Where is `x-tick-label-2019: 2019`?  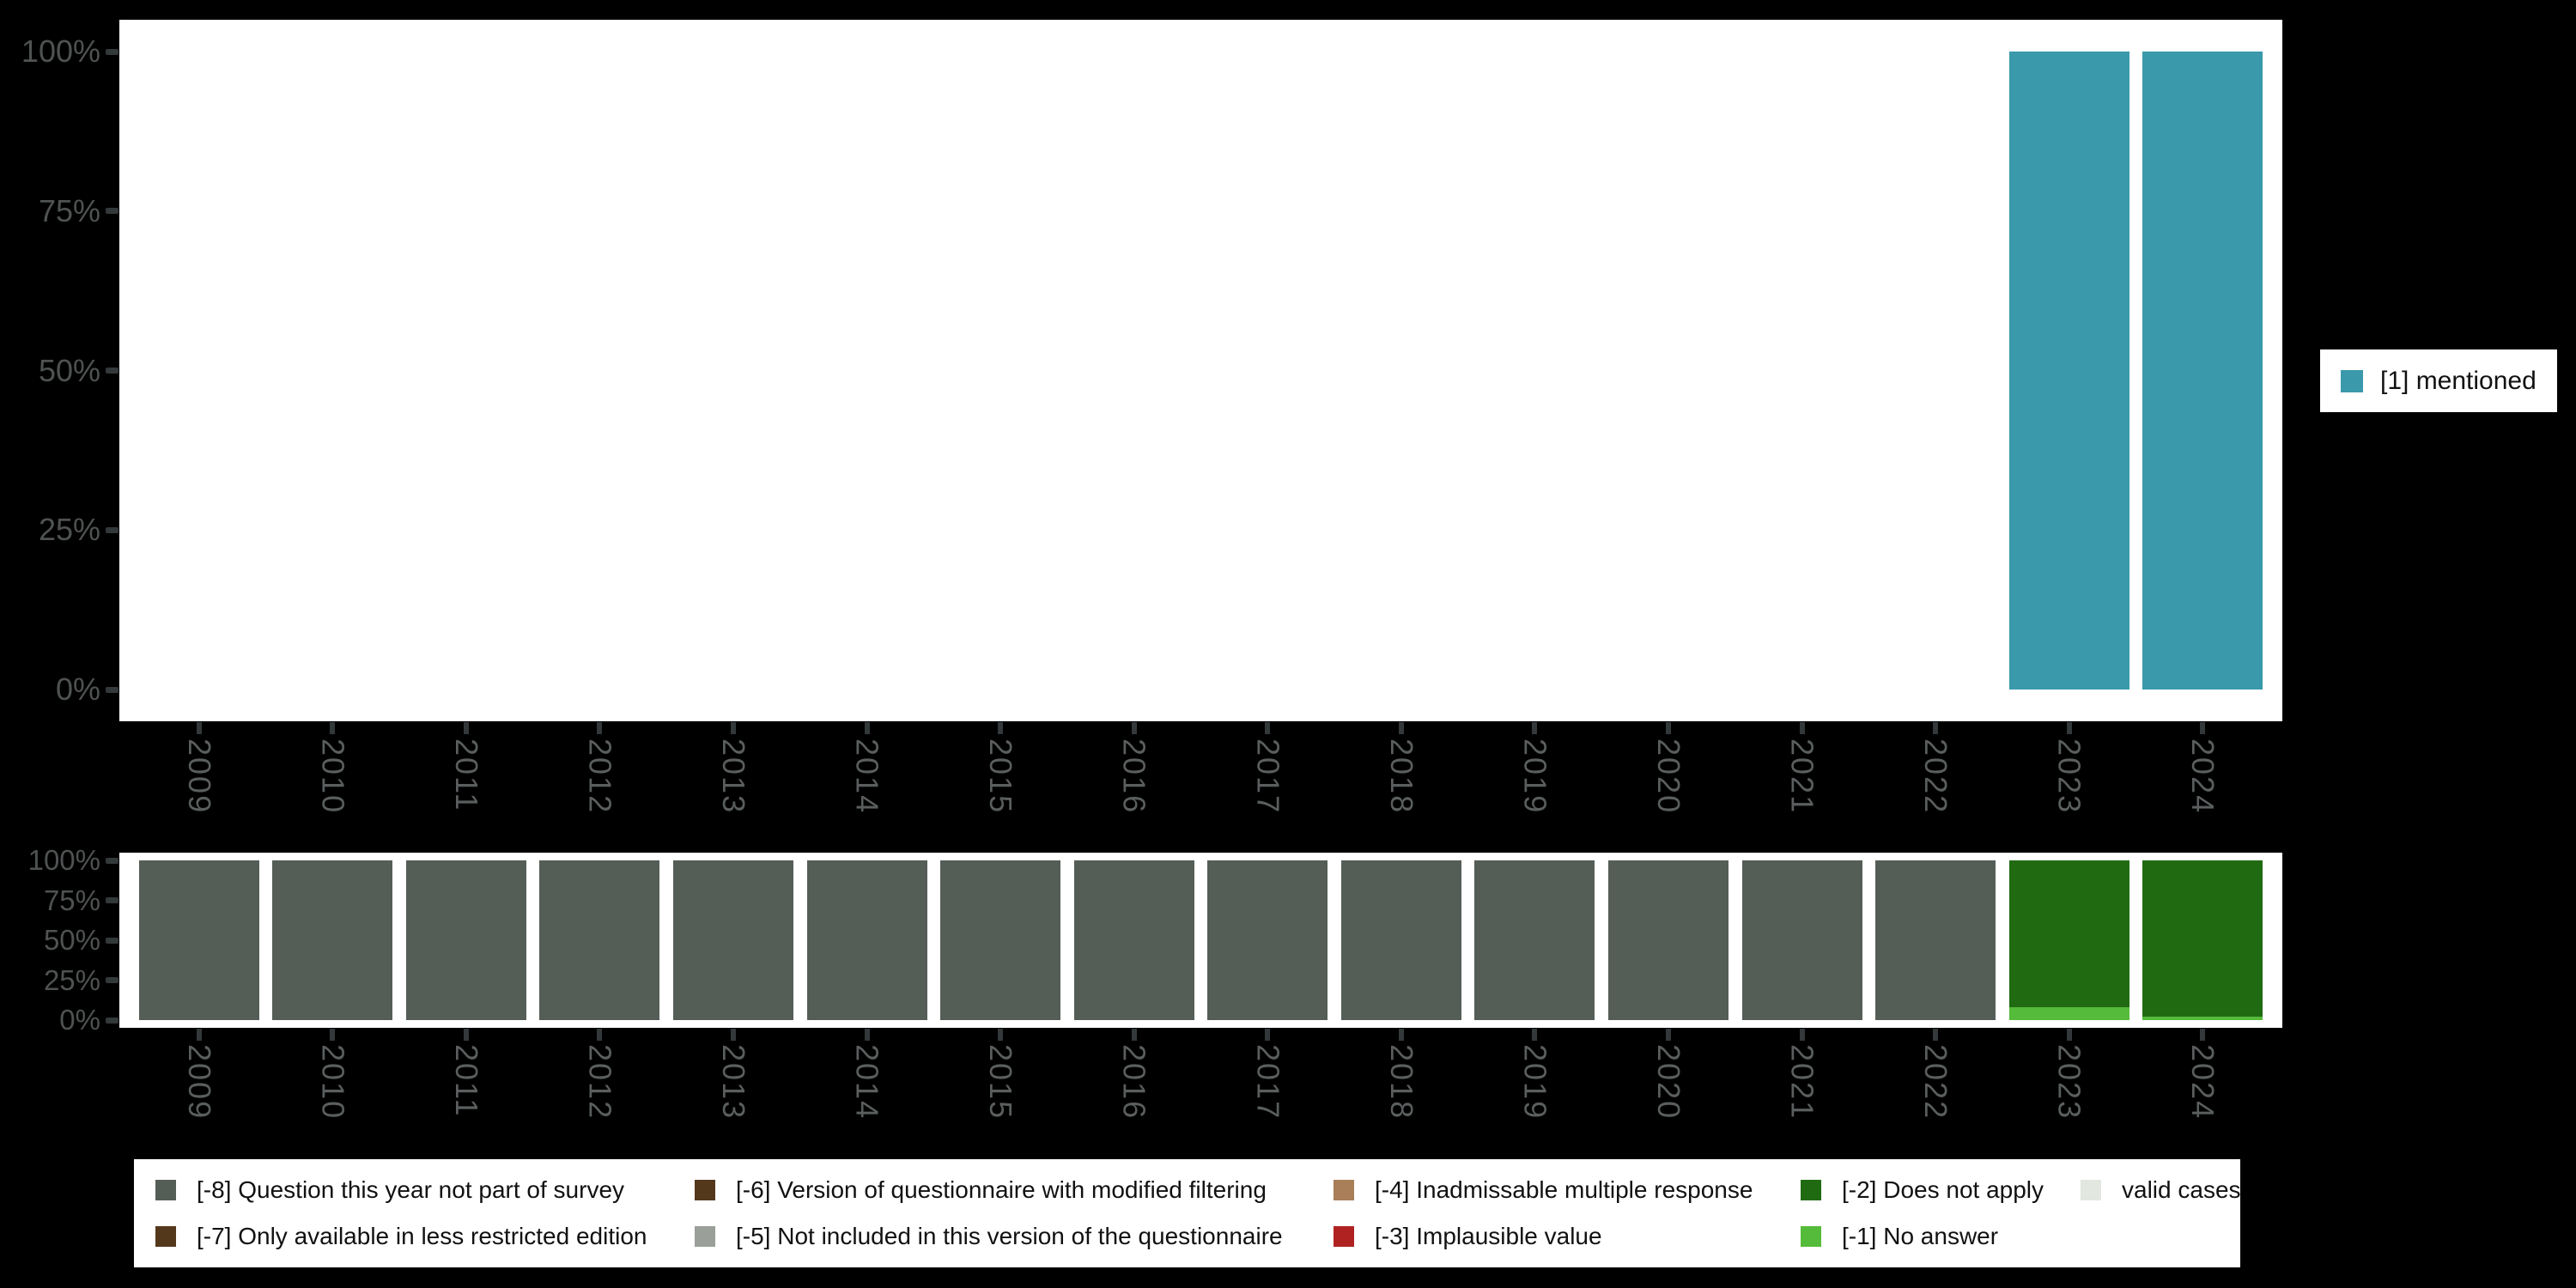
x-tick-label-2019: 2019 is located at coordinates (1535, 1082).